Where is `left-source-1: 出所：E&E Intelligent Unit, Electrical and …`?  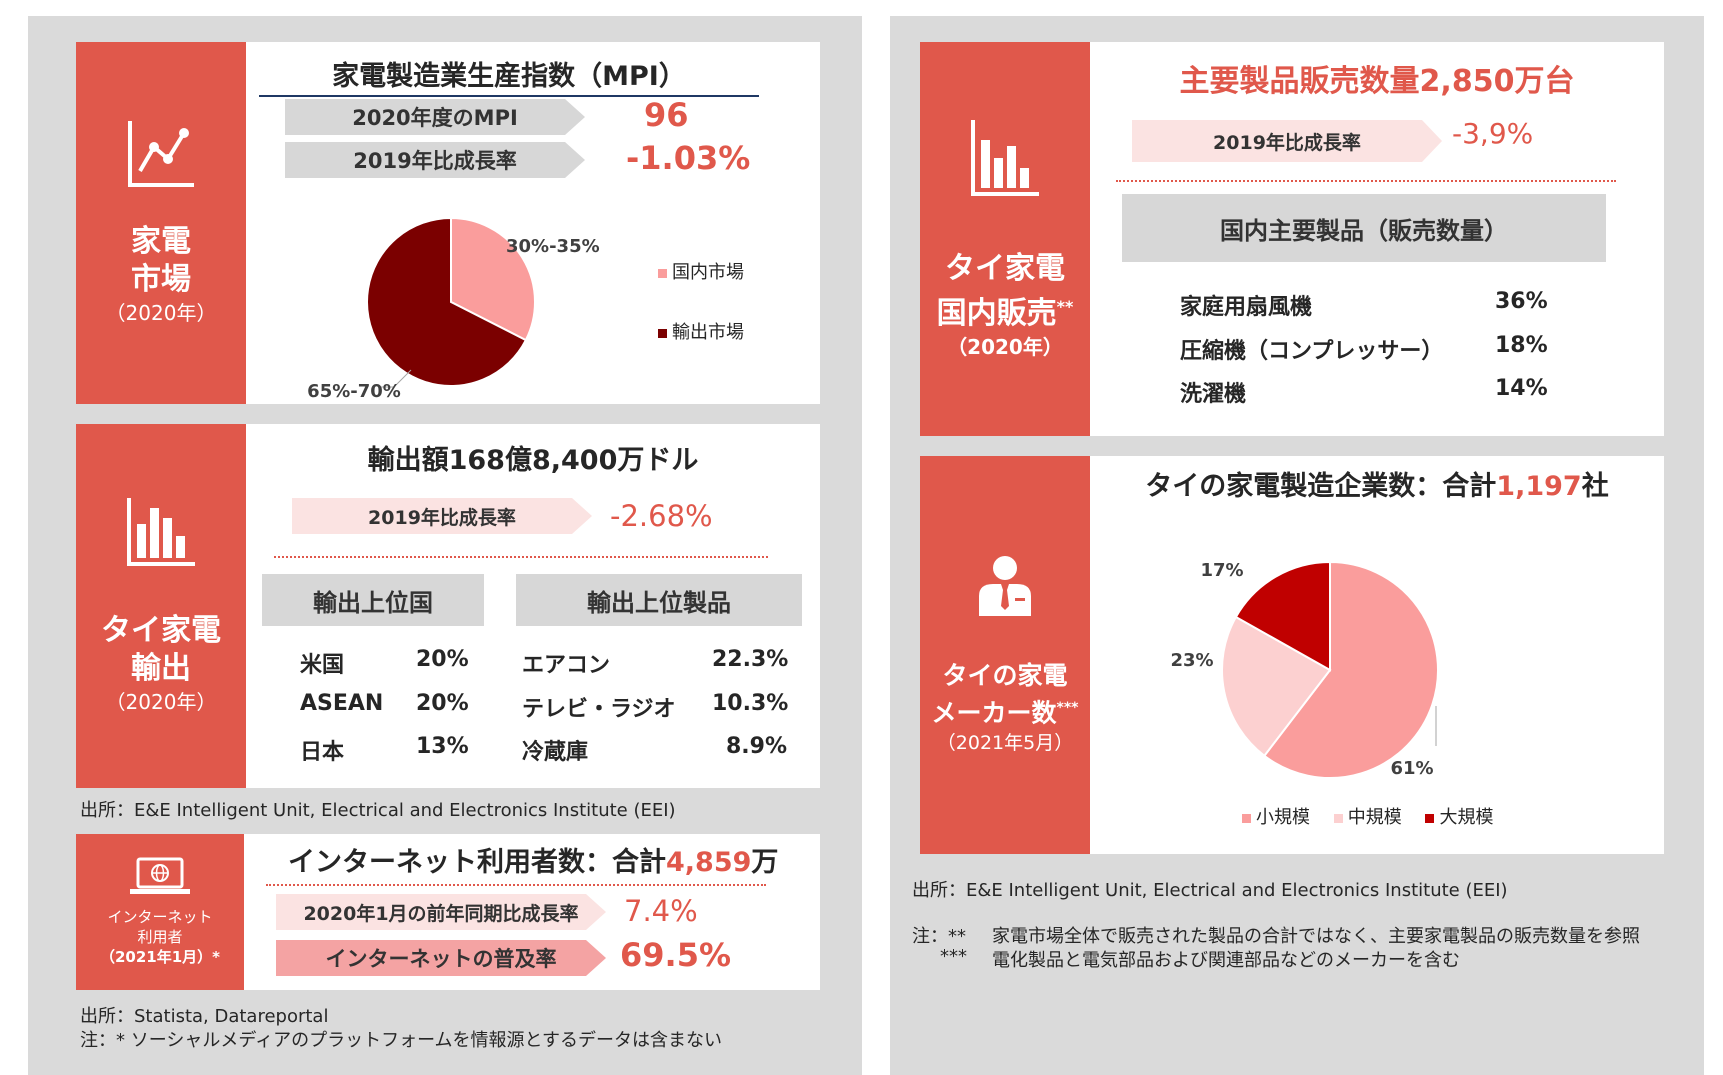
left-source-1: 出所：E&E Intelligent Unit, Electrical and … is located at coordinates (378, 810).